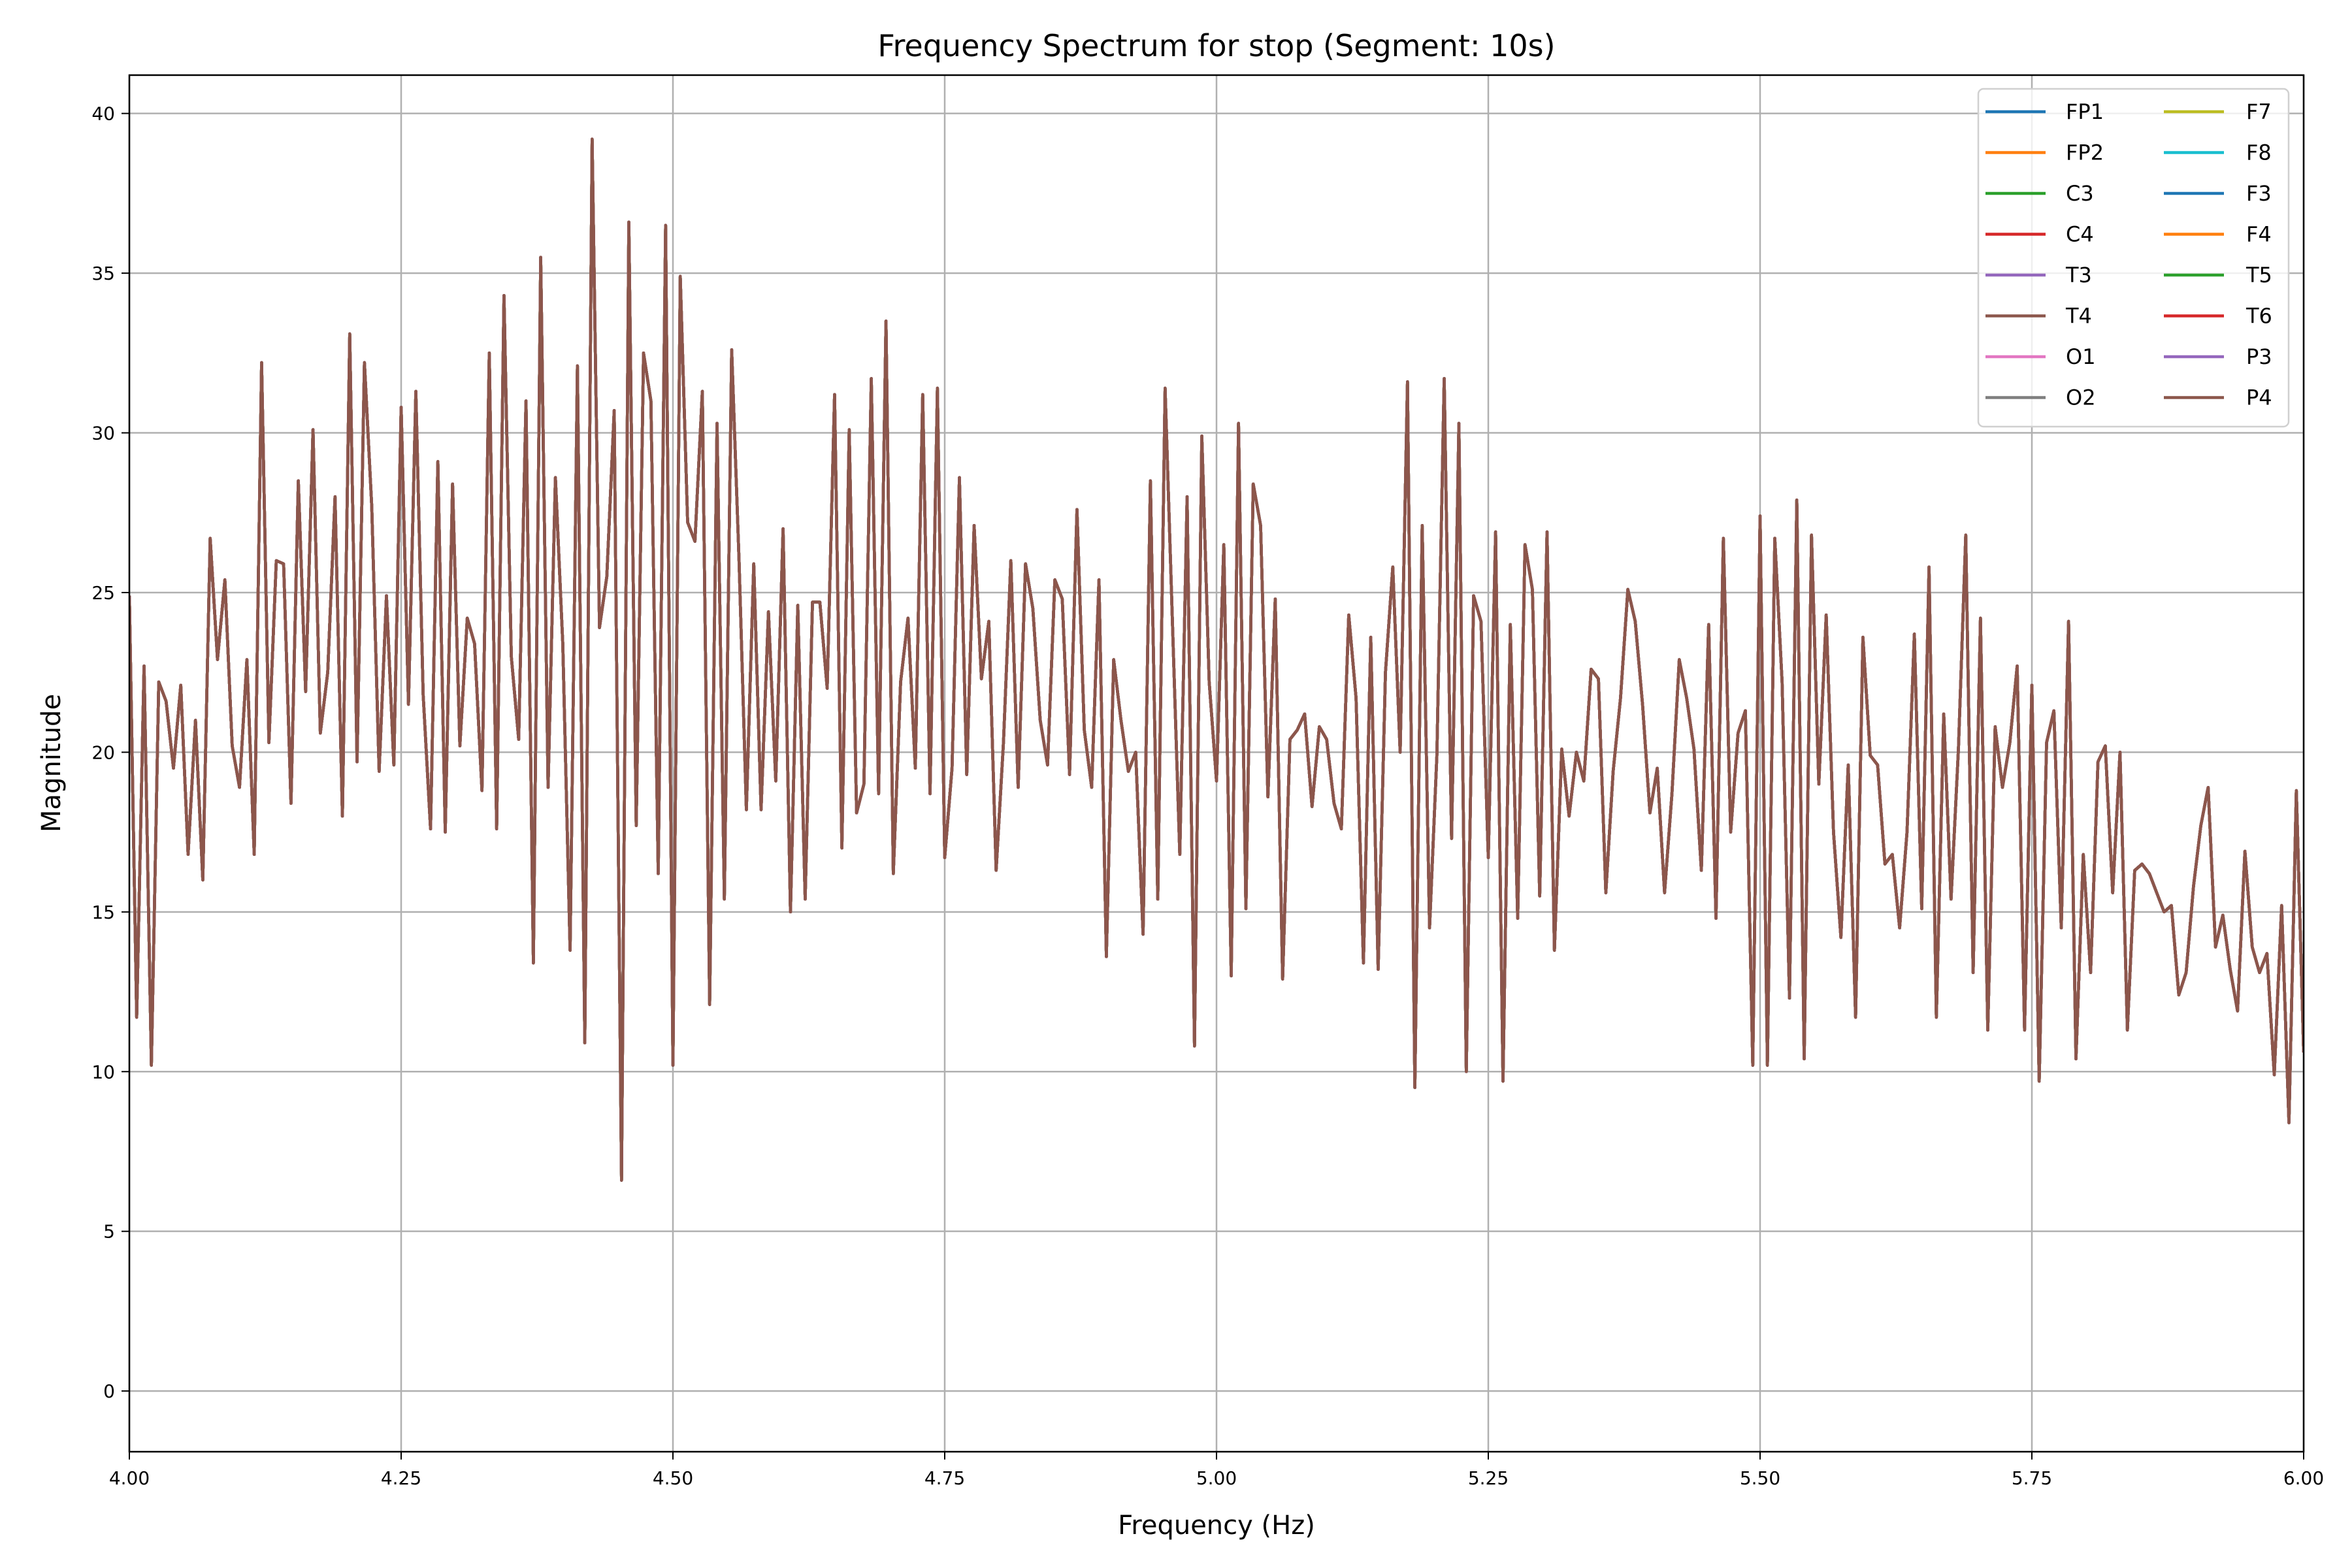 The height and width of the screenshot is (1568, 2352). Describe the element at coordinates (103, 114) in the screenshot. I see `y-tick-label: 40` at that location.